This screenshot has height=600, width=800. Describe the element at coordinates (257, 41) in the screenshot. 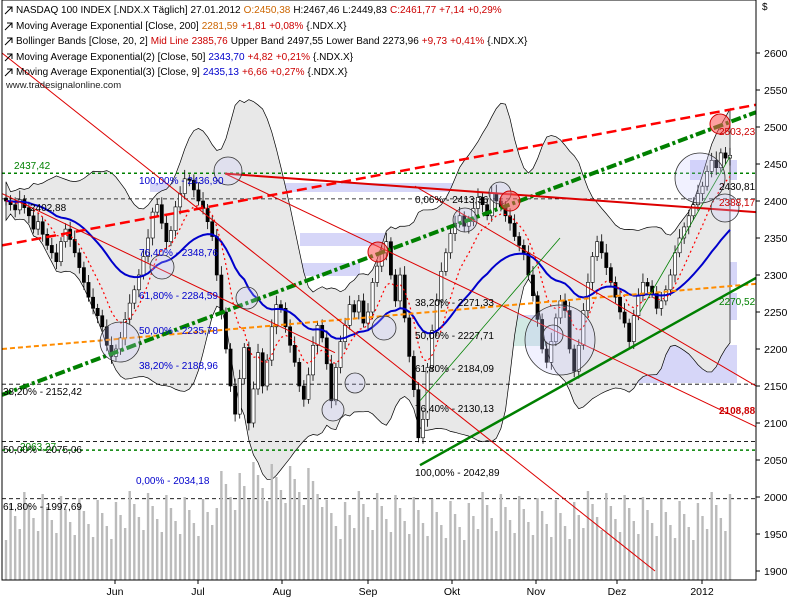

I see `legend-bb-upper-label: Upper Band` at that location.